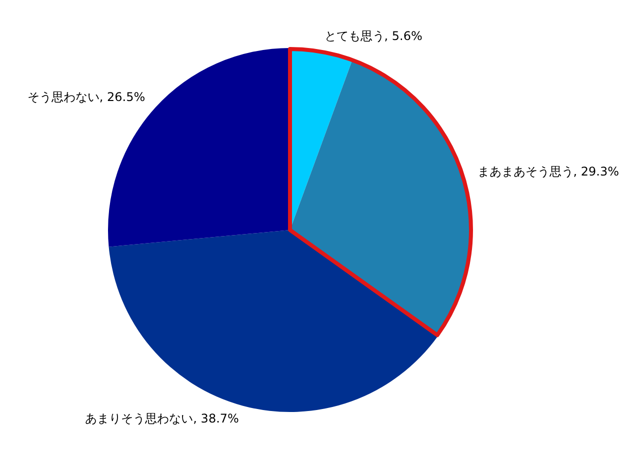  Describe the element at coordinates (373, 36) in the screenshot. I see `slice-label: とても思う, 5.6%` at that location.